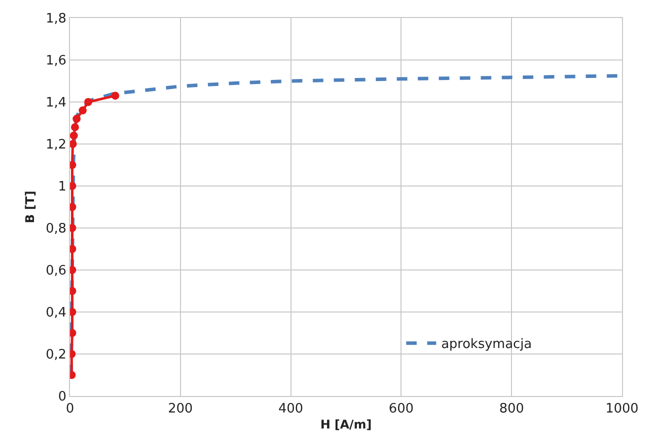  Describe the element at coordinates (56, 61) in the screenshot. I see `y-tick-label: 1,6` at that location.